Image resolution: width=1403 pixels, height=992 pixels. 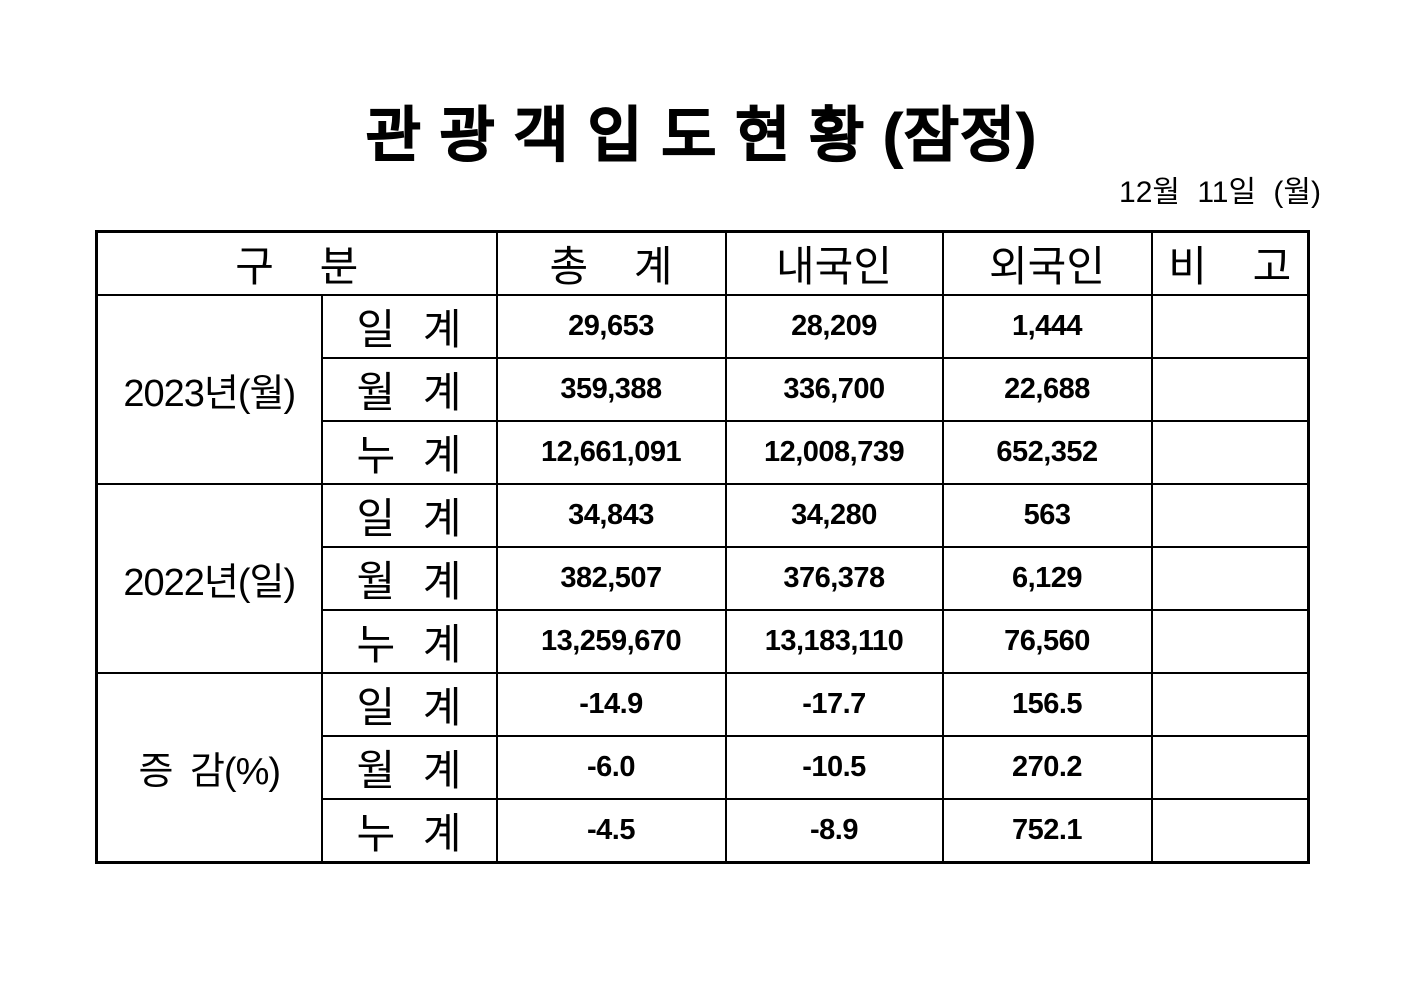 What do you see at coordinates (834, 515) in the screenshot?
I see `cell-domestic: 34,280` at bounding box center [834, 515].